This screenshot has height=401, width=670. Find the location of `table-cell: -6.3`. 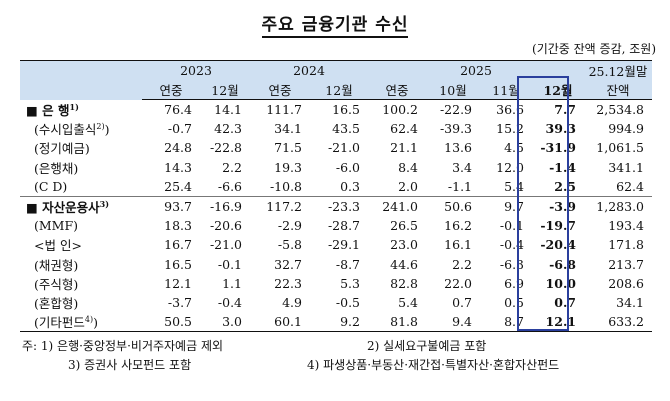

table-cell: -6.3 is located at coordinates (511, 264).